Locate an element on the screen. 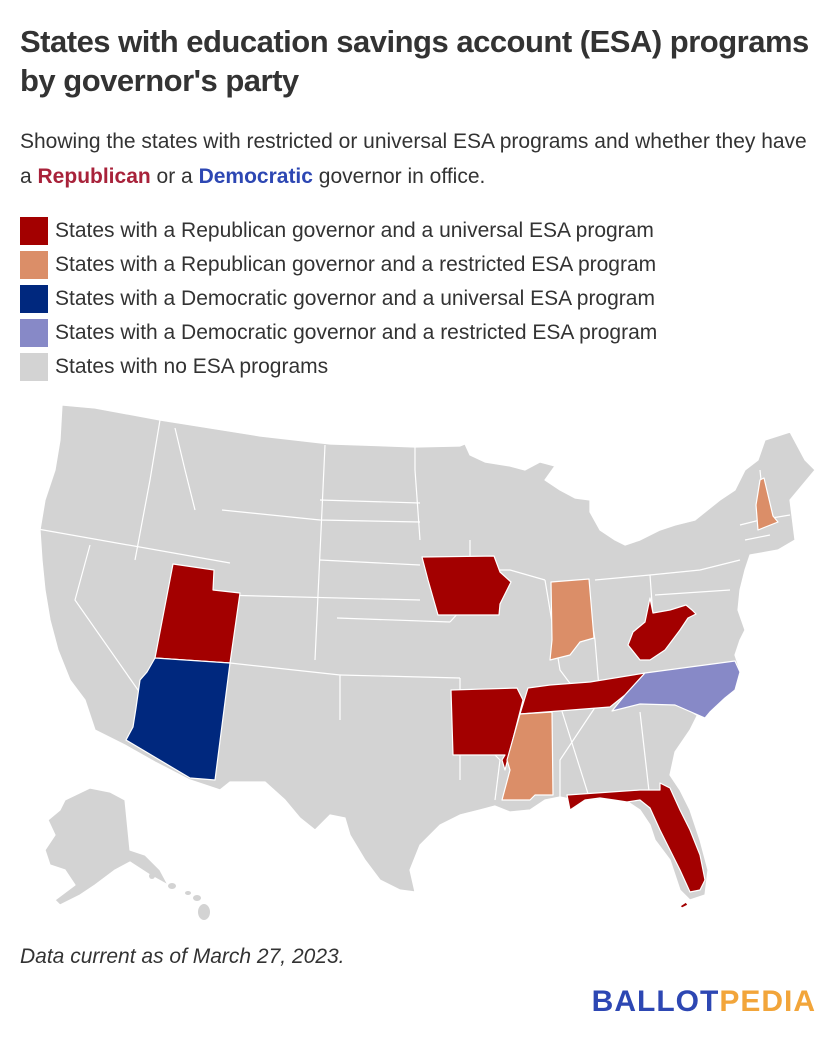 Image resolution: width=840 pixels, height=1048 pixels. logo-ballot: BALLOT is located at coordinates (655, 1001).